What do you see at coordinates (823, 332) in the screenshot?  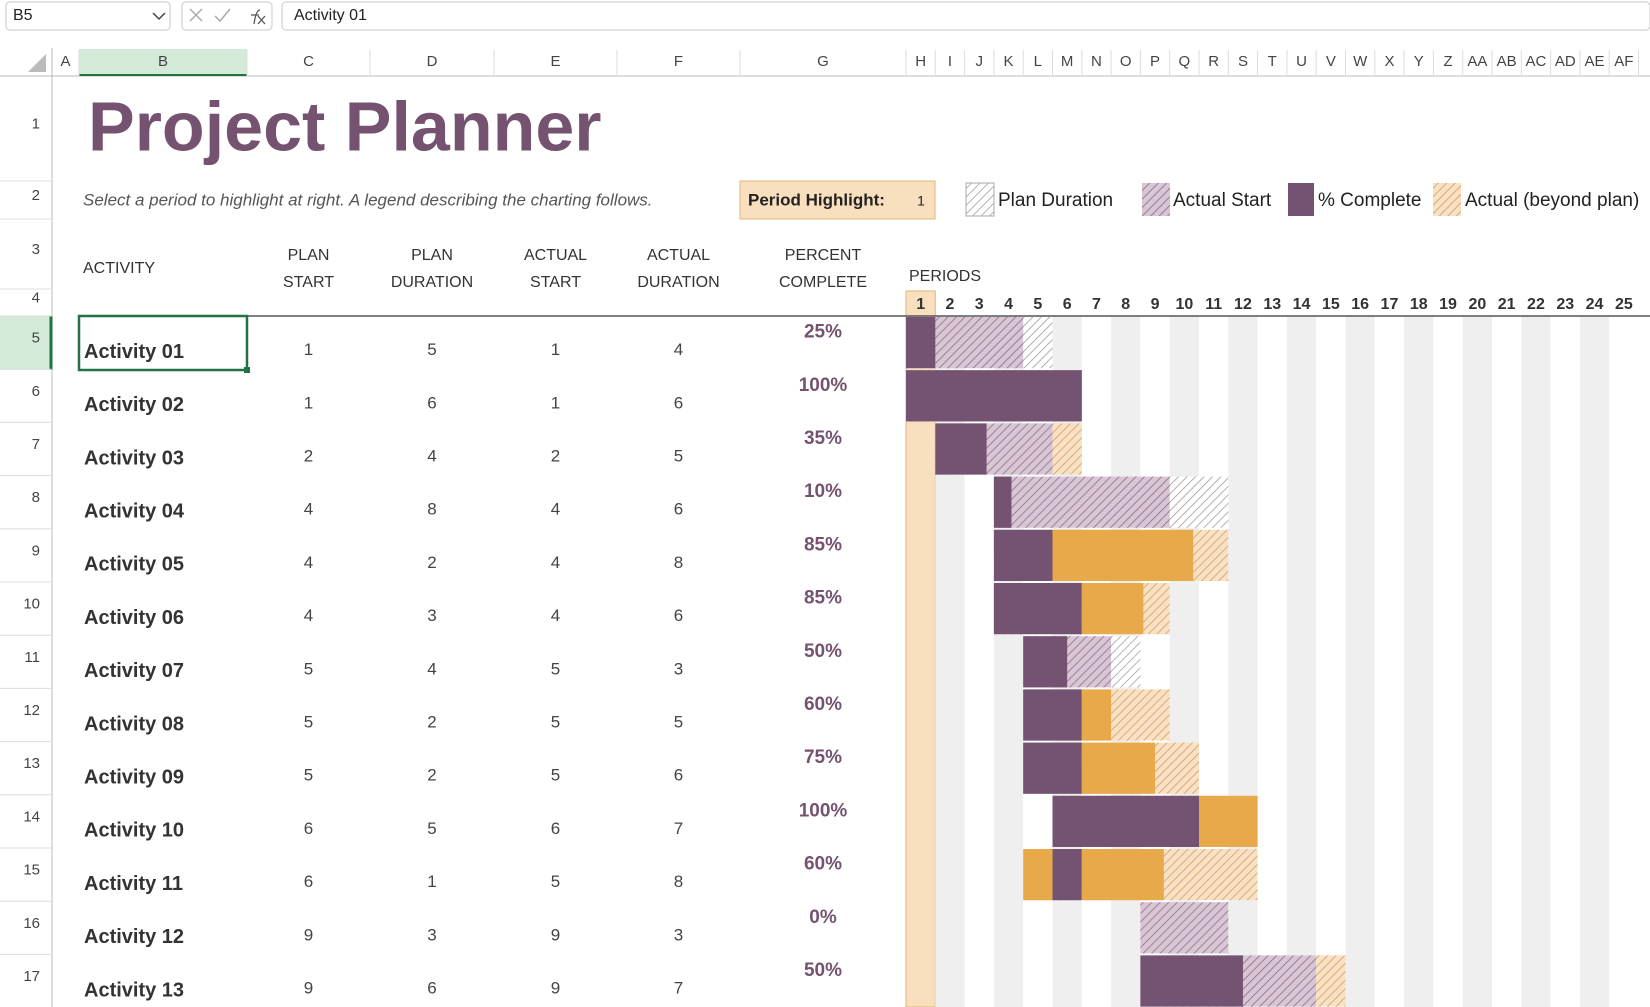 I see `percent-complete: 25%` at bounding box center [823, 332].